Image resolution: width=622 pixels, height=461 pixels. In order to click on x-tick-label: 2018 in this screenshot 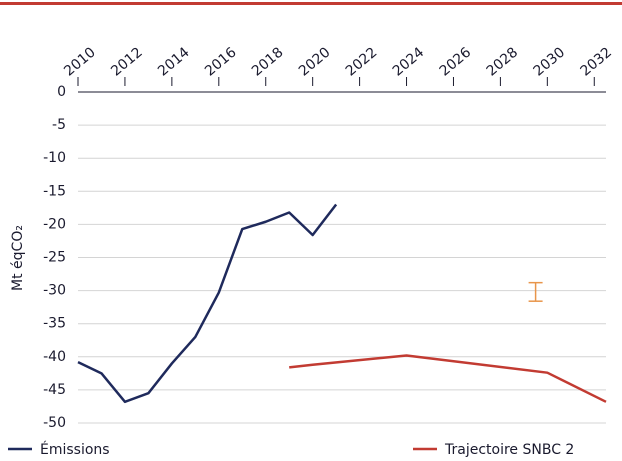, I will do `click(268, 61)`.